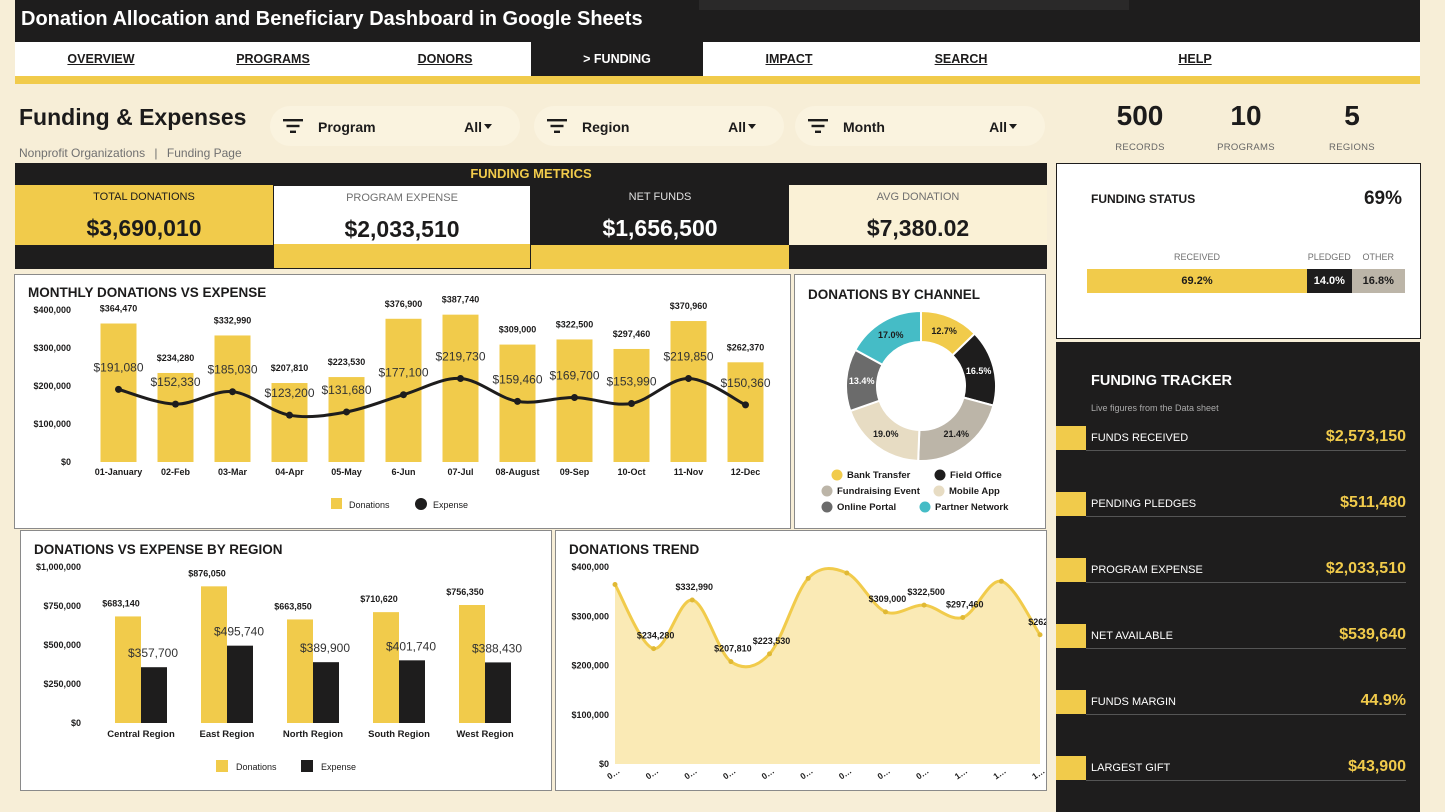  I want to click on funding-tracker-subtitle: Live figures from the Data sheet, so click(1155, 408).